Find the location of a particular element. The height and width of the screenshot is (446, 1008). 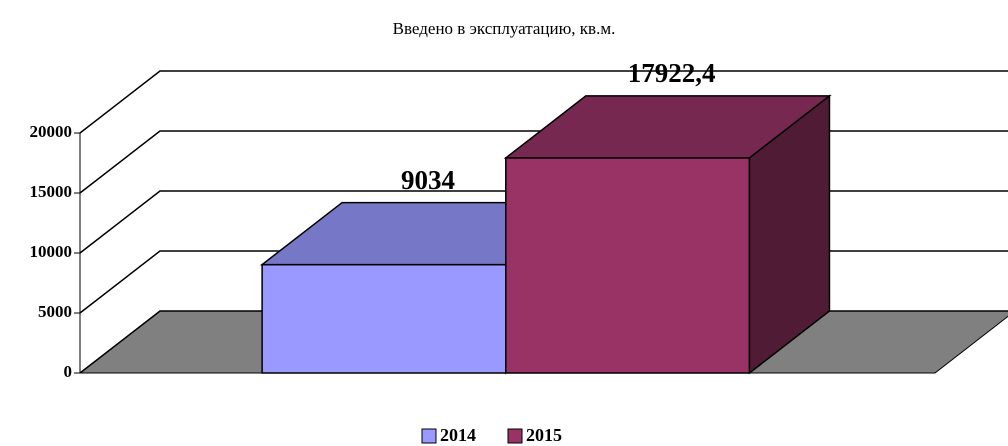

data-label: 17922,4 is located at coordinates (672, 73).